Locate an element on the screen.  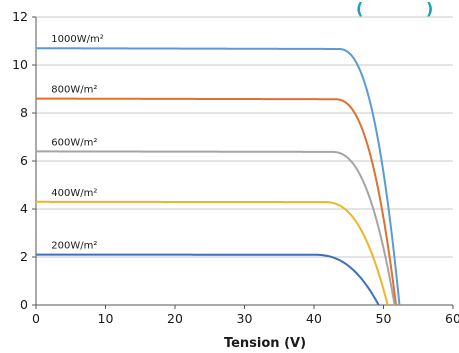
y-tick-label: 2 is located at coordinates (24, 256).